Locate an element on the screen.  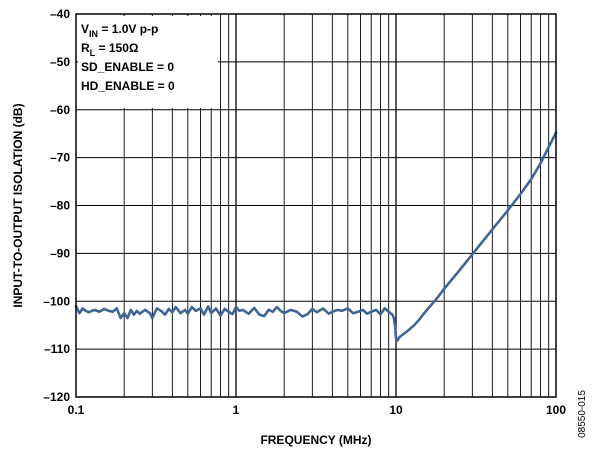
y-tick-label: –120 is located at coordinates (56, 397).